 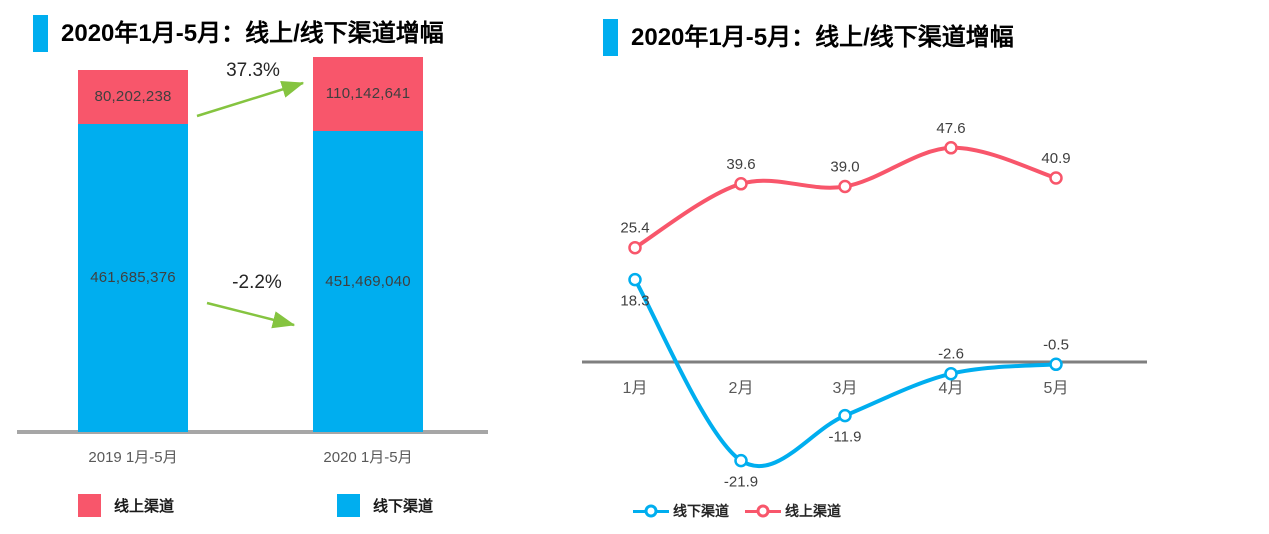 I want to click on line-chart-title: 2020年1月-5月：线上/线下渠道增幅, so click(x=808, y=37).